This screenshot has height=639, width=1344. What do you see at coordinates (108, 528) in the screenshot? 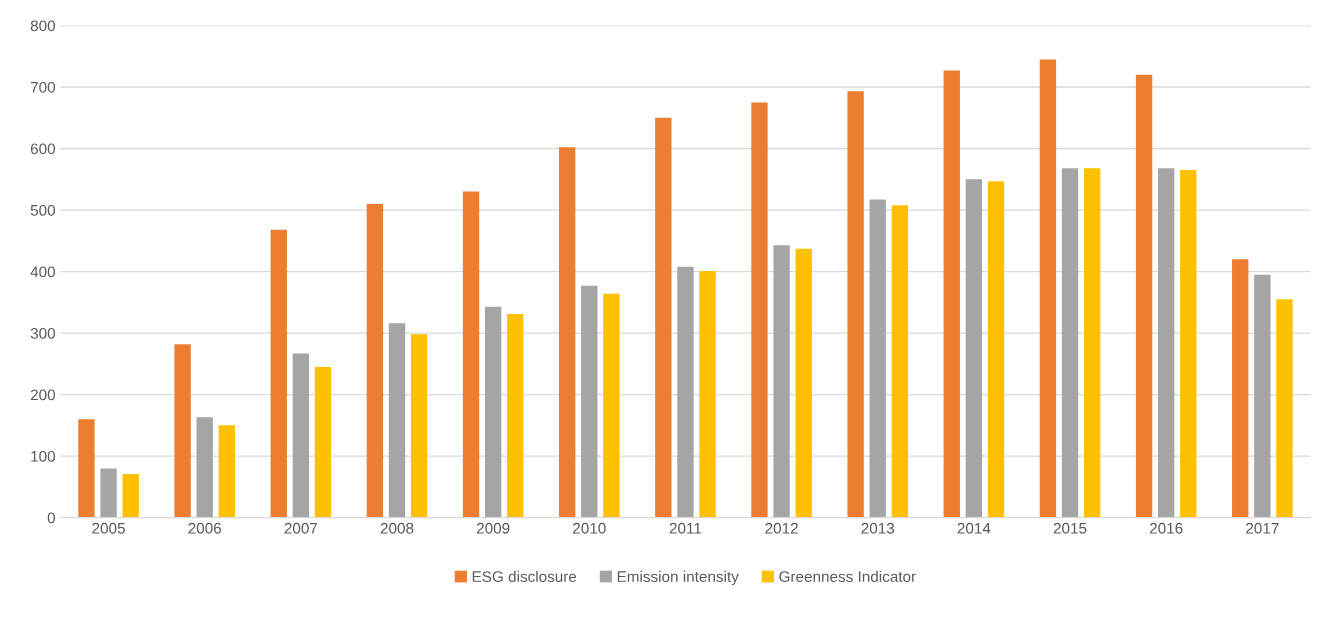
I see `x-tick-label: 2005` at bounding box center [108, 528].